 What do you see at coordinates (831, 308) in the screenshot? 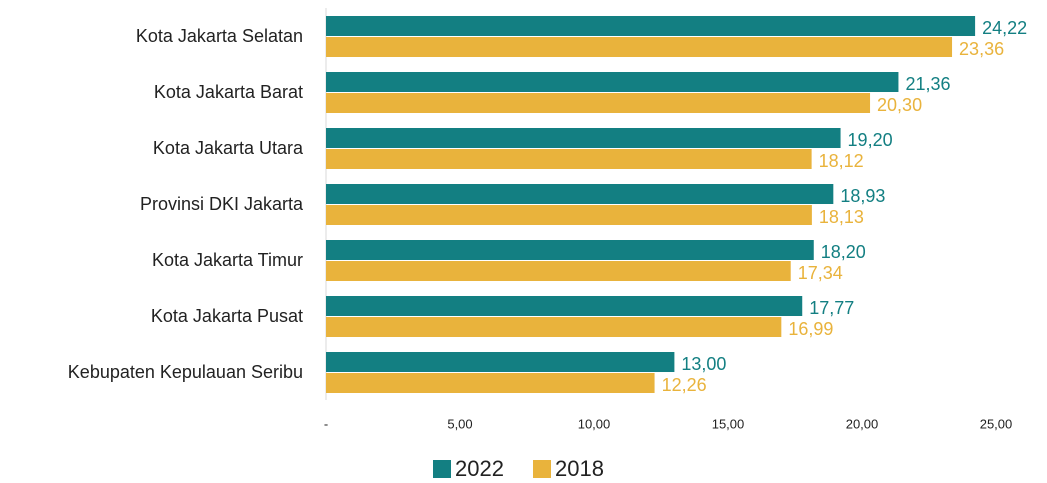
I see `value-label: 17,77` at bounding box center [831, 308].